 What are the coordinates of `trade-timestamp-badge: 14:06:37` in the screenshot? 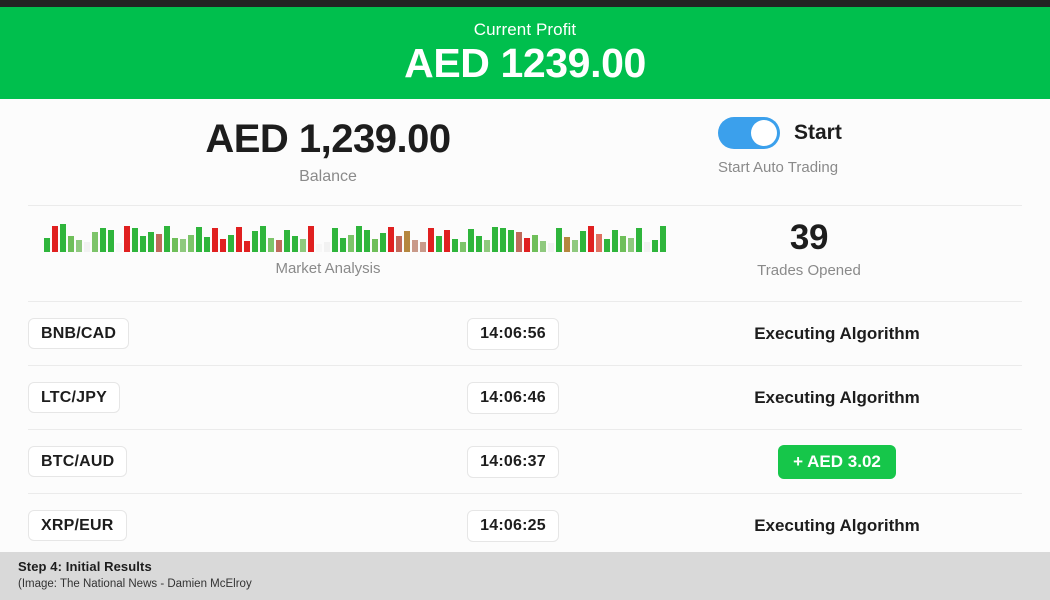 It's located at (513, 461).